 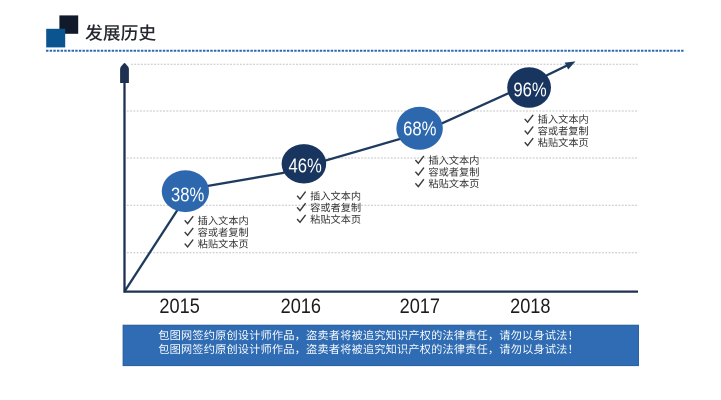 What do you see at coordinates (530, 307) in the screenshot?
I see `svg-text: 2018` at bounding box center [530, 307].